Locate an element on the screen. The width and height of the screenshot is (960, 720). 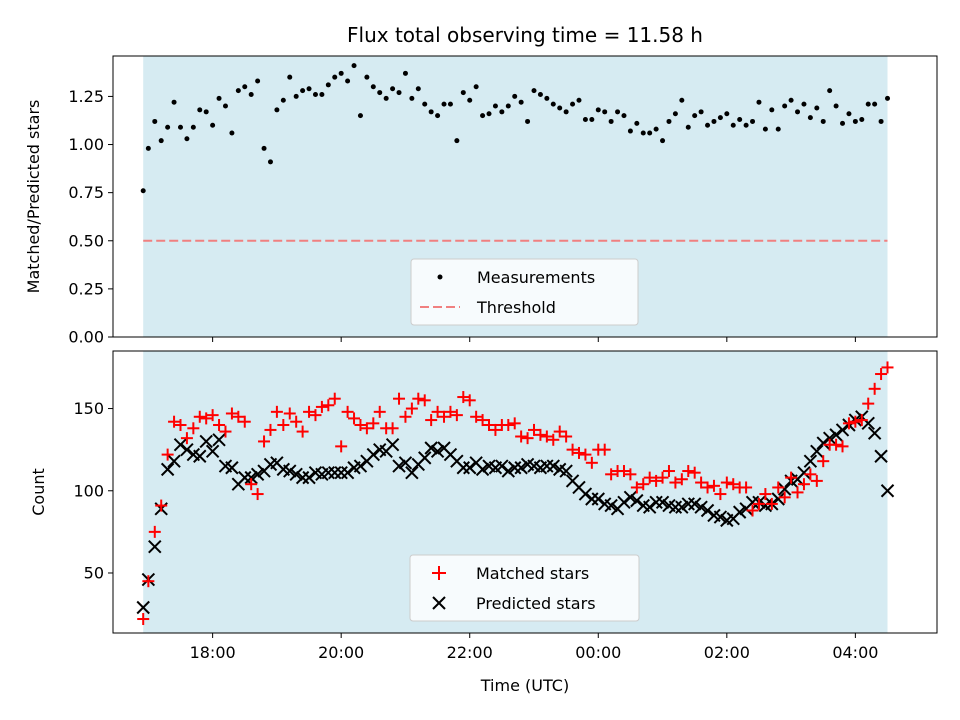
chart-title: Flux total observing time = 11.58 h is located at coordinates (525, 35).